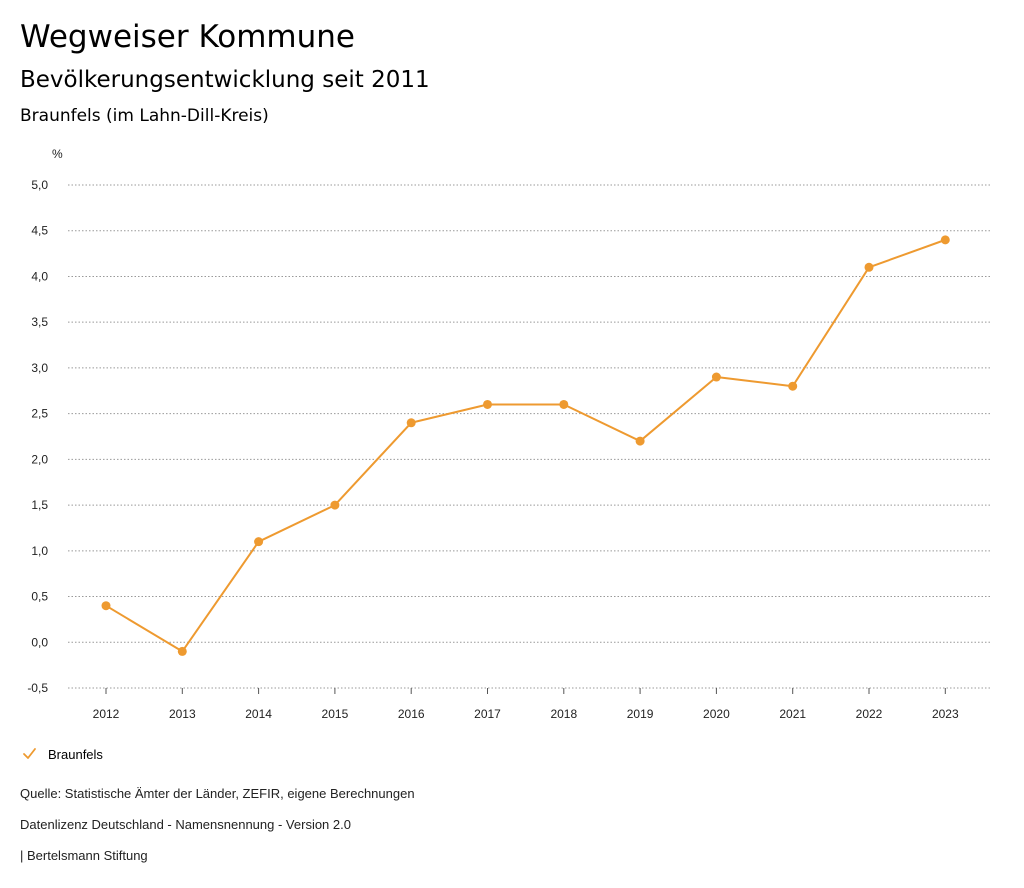 The width and height of the screenshot is (1024, 888). What do you see at coordinates (411, 714) in the screenshot?
I see `x-tick-label: 2016` at bounding box center [411, 714].